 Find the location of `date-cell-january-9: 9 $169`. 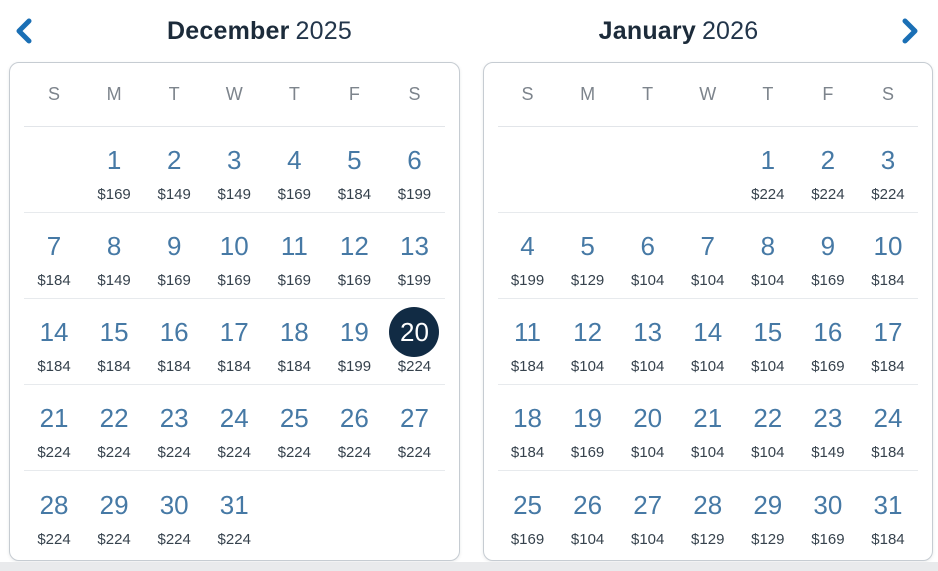

date-cell-january-9: 9 $169 is located at coordinates (828, 255).